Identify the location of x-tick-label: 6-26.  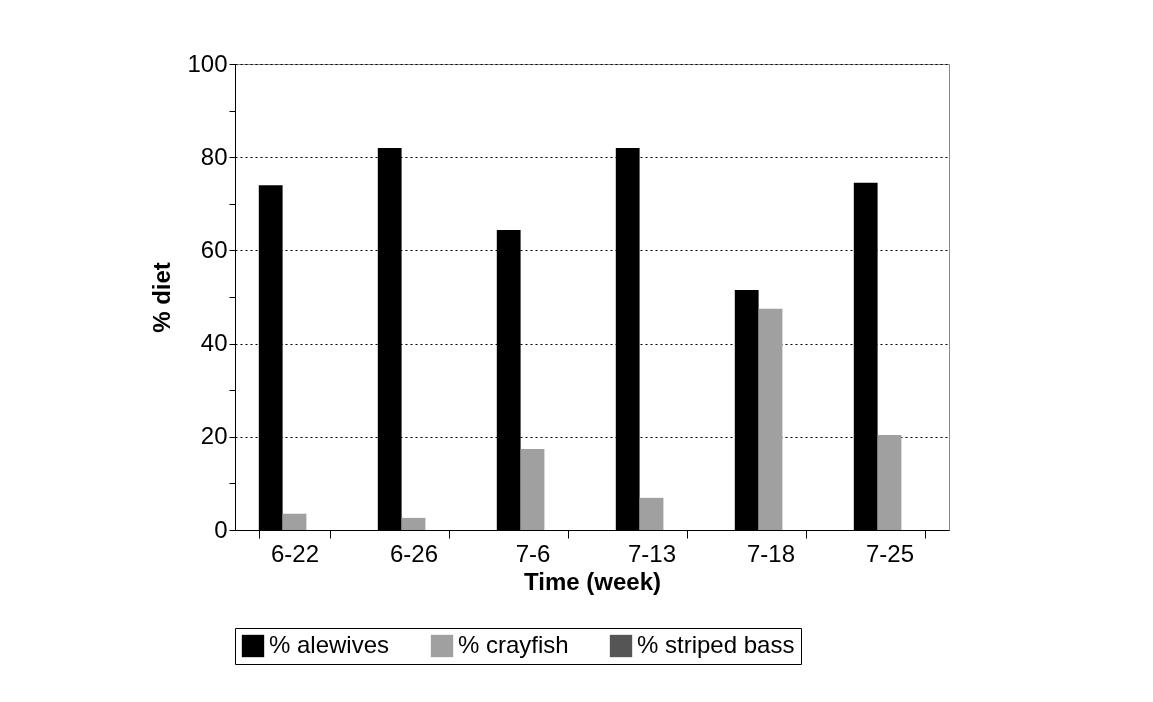
(414, 553).